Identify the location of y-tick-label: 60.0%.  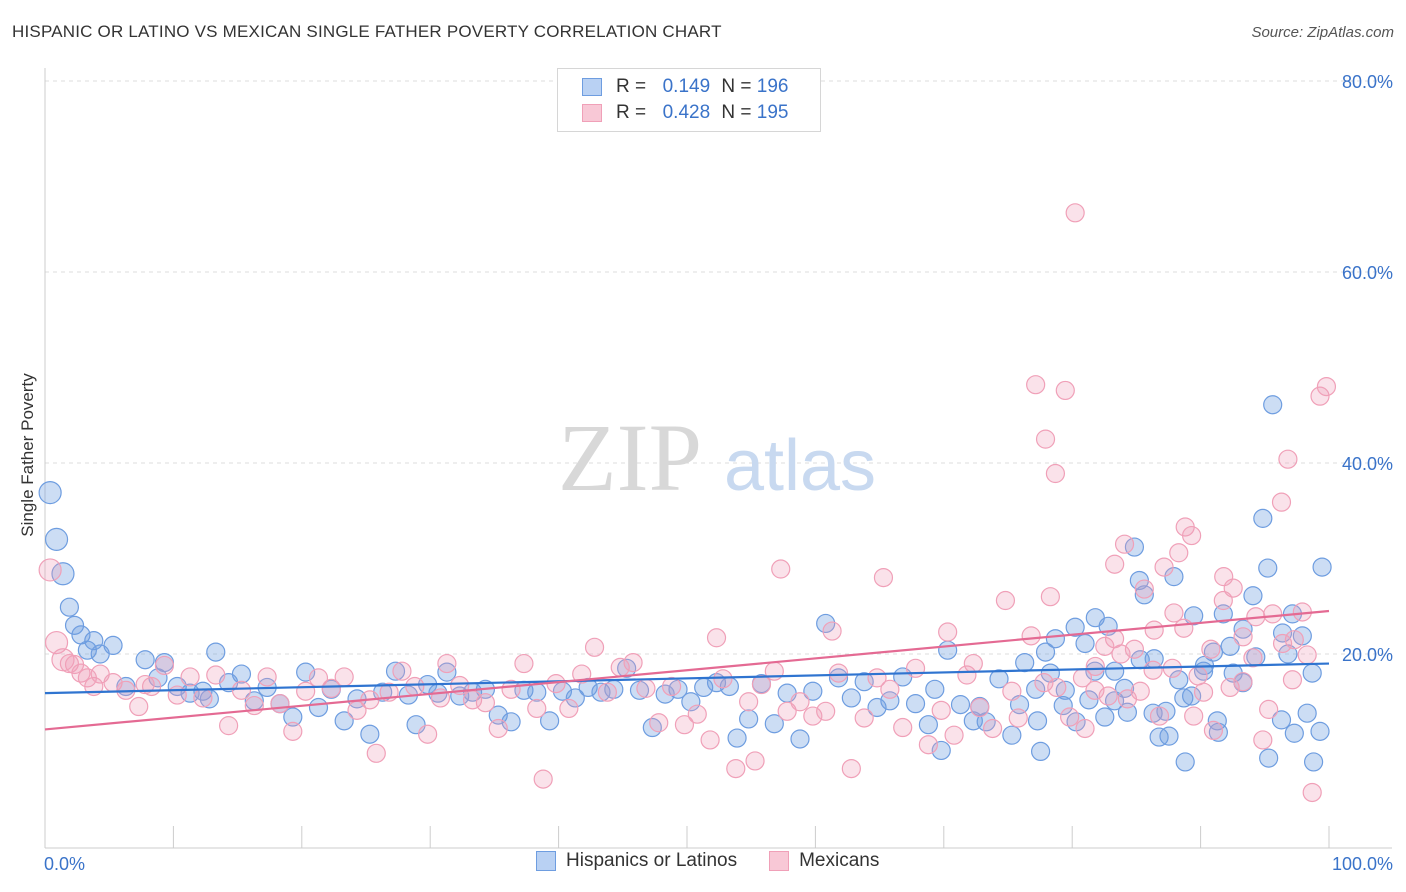
(1367, 273).